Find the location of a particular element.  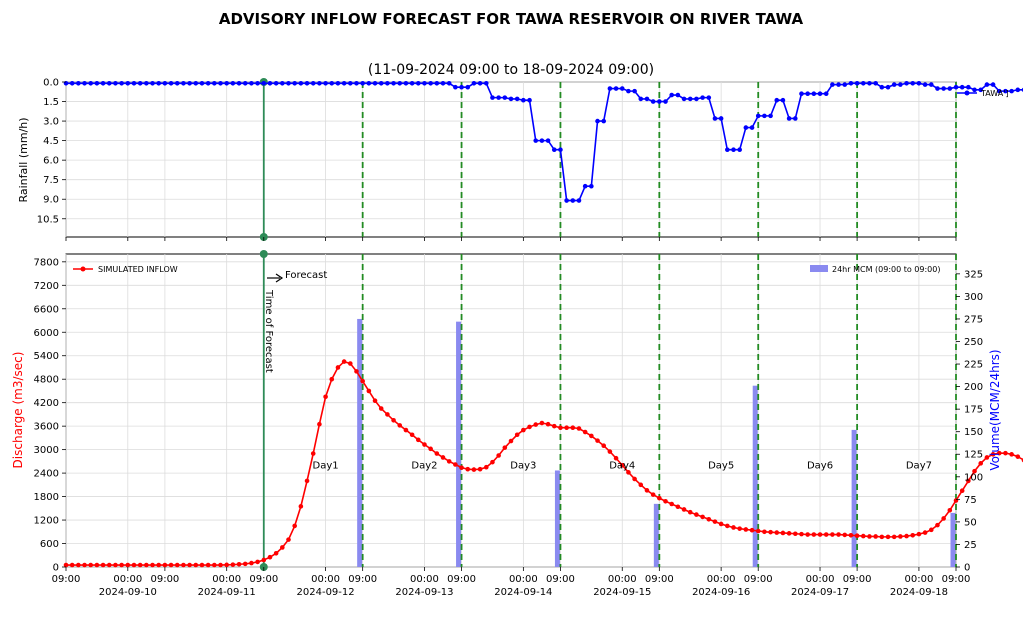

forecast-annotation: Forecast Time of Forecast is located at coordinates (295, 321).